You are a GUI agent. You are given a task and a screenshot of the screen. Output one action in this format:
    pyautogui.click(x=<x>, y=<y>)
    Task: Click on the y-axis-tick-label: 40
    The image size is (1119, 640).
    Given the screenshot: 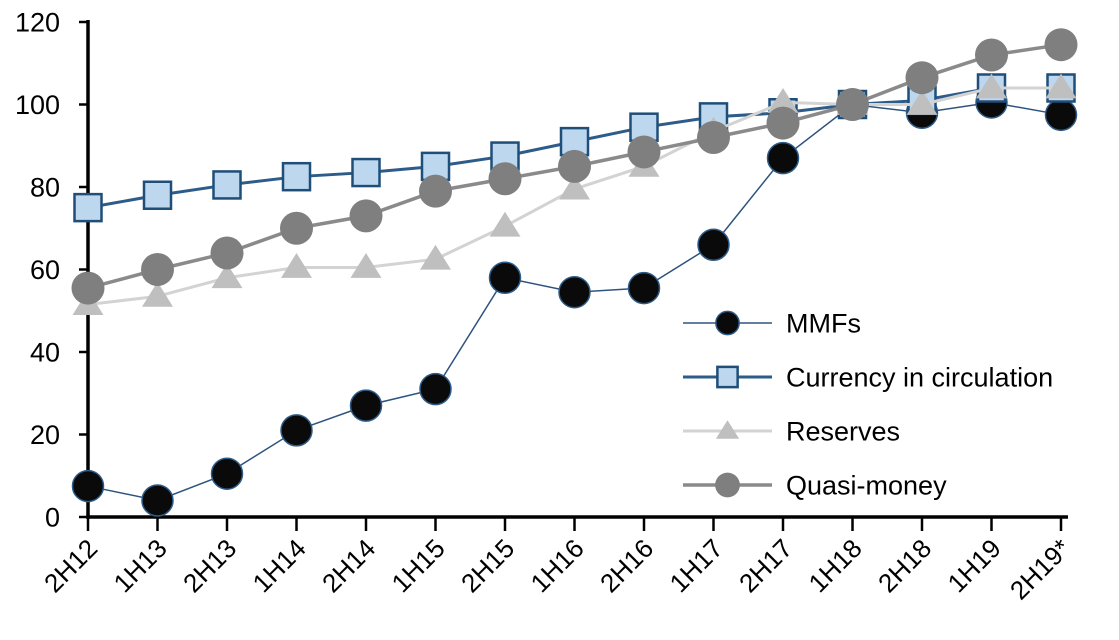 What is the action you would take?
    pyautogui.click(x=45, y=353)
    